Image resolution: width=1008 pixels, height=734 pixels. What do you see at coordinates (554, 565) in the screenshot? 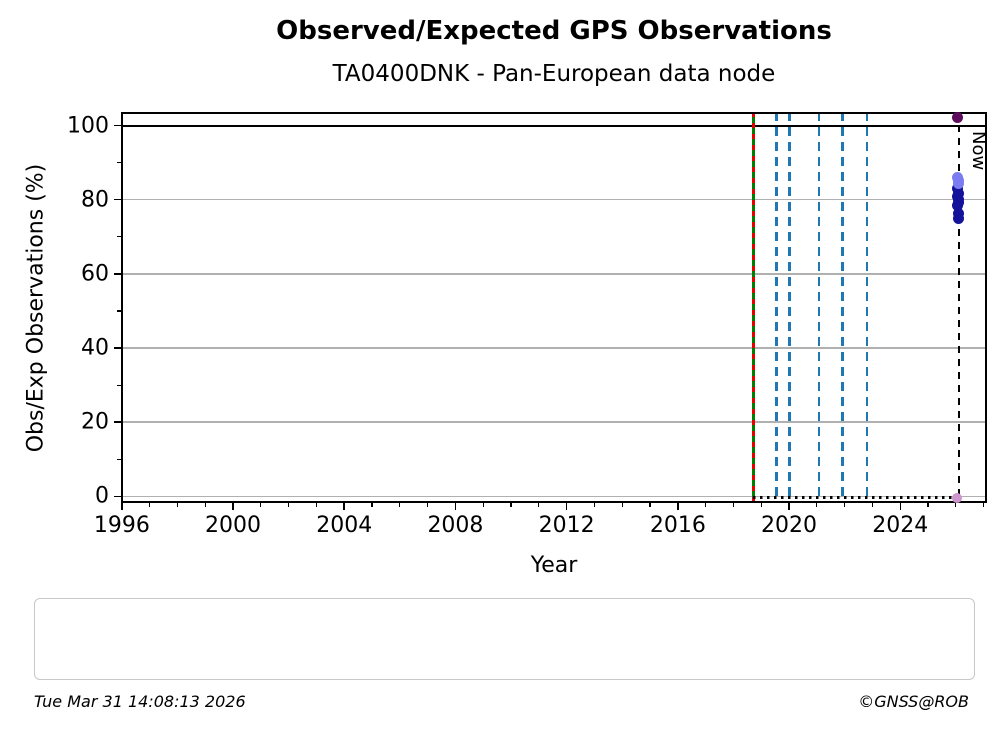
I see `x-axis-label: Year` at bounding box center [554, 565].